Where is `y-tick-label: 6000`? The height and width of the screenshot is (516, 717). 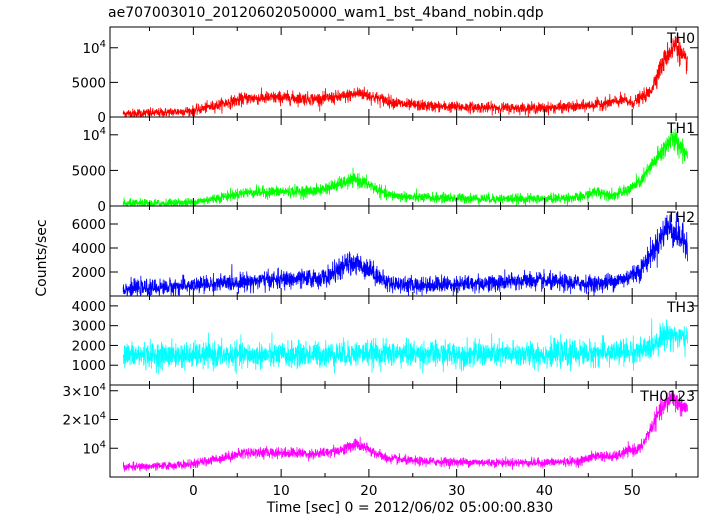
y-tick-label: 6000 is located at coordinates (89, 225).